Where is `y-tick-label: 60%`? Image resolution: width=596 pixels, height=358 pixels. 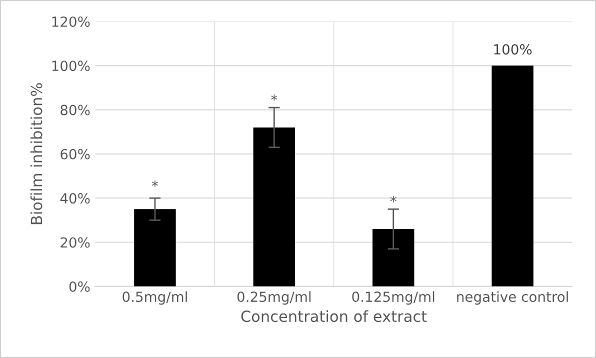
y-tick-label: 60% is located at coordinates (75, 154).